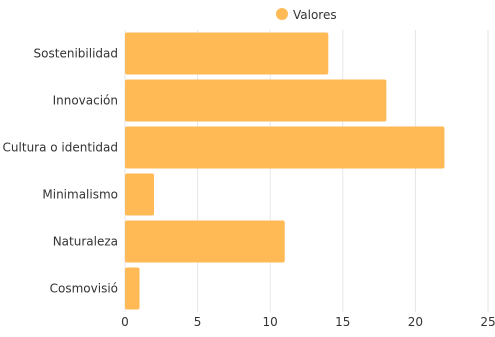  What do you see at coordinates (415, 322) in the screenshot?
I see `x-tick-label-20: 20` at bounding box center [415, 322].